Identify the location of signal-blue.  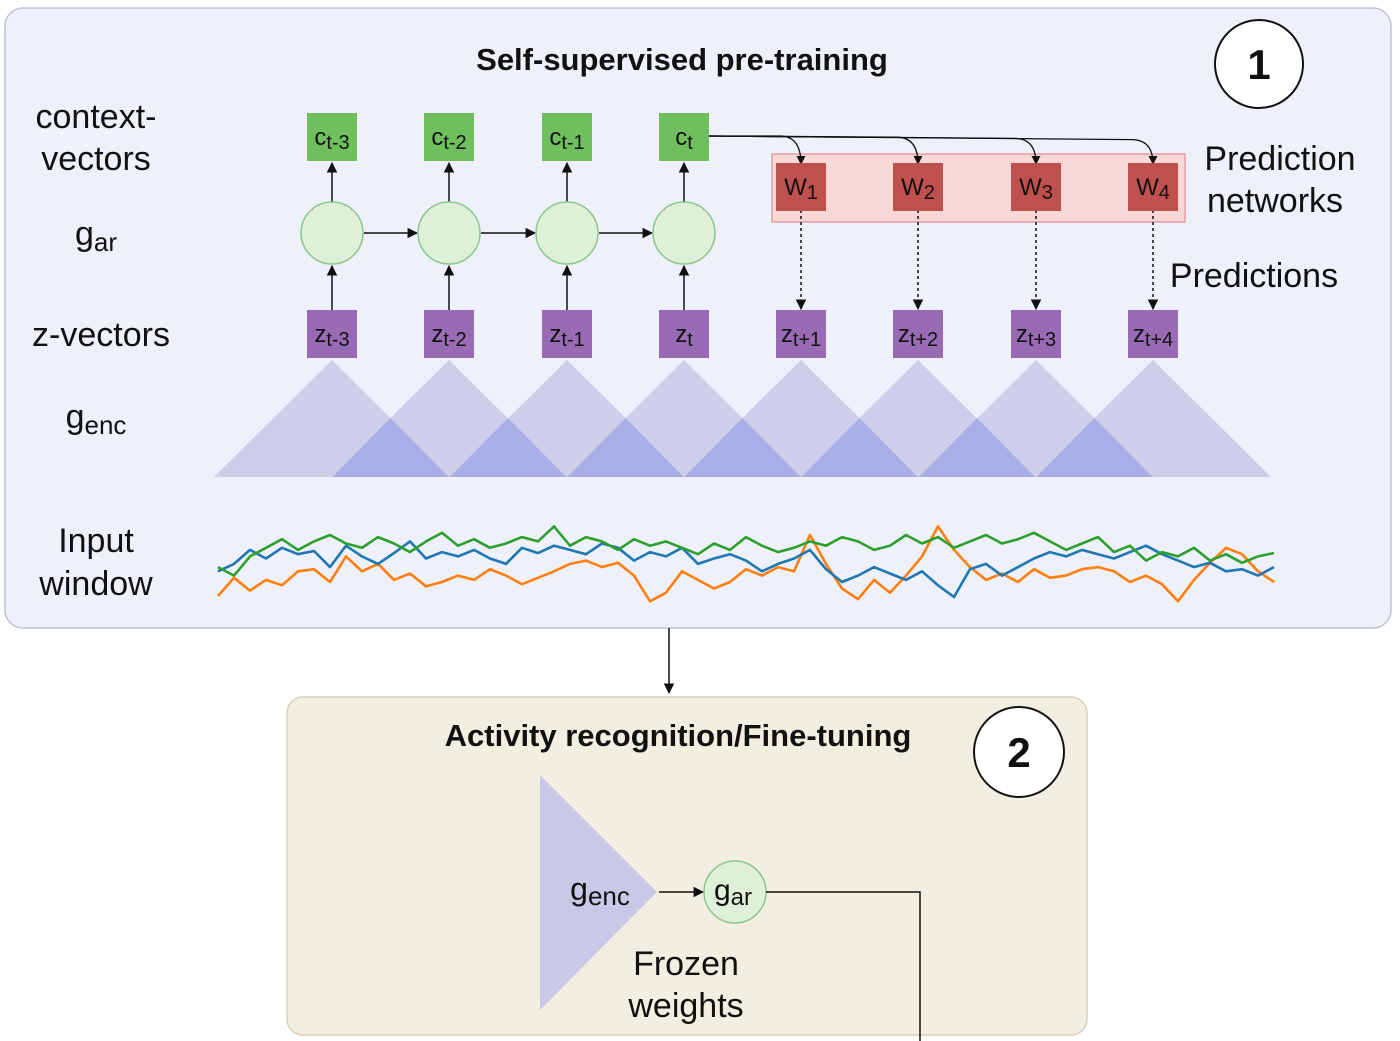
(746, 569).